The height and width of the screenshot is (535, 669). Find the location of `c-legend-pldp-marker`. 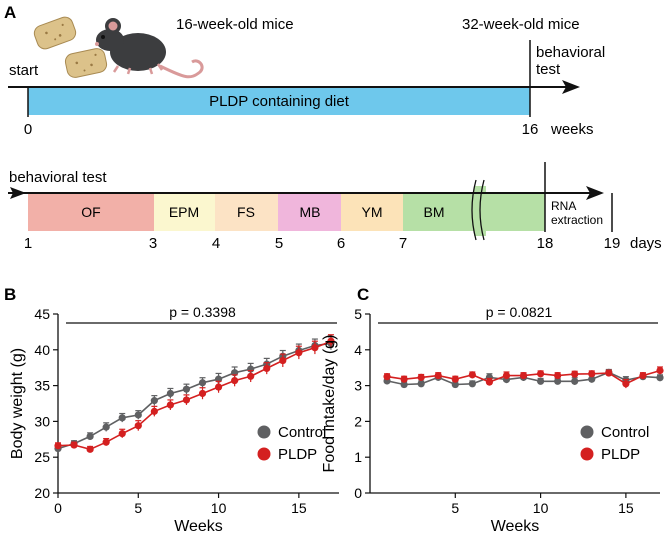

c-legend-pldp-marker is located at coordinates (587, 454).